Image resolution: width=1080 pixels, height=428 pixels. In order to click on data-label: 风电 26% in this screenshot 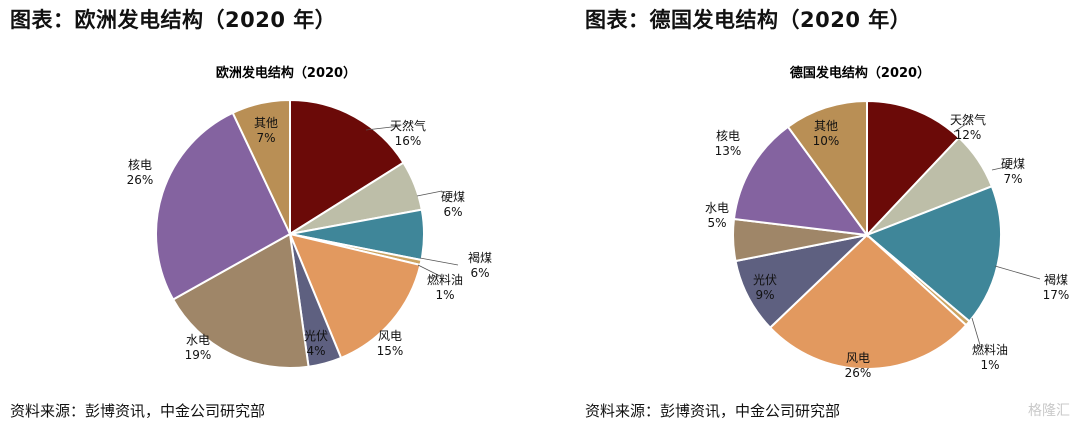, I will do `click(858, 365)`.